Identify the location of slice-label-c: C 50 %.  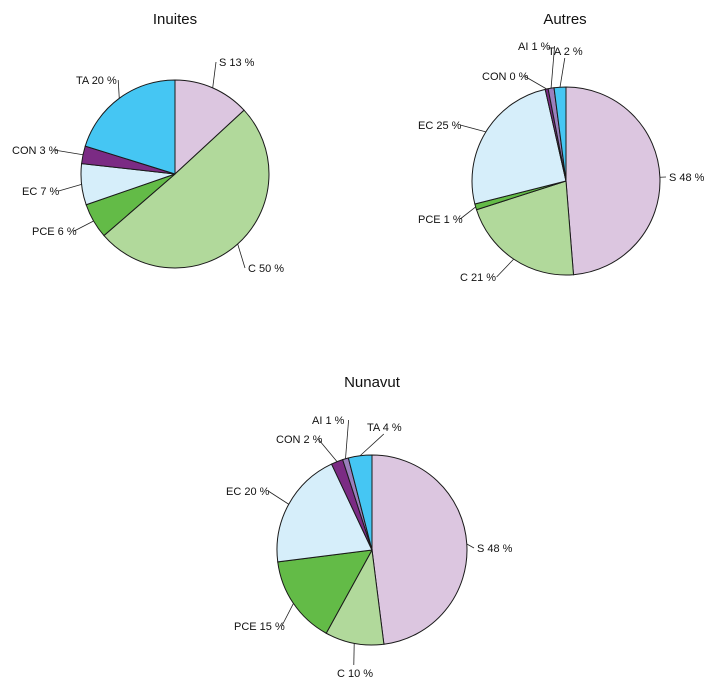
(266, 269).